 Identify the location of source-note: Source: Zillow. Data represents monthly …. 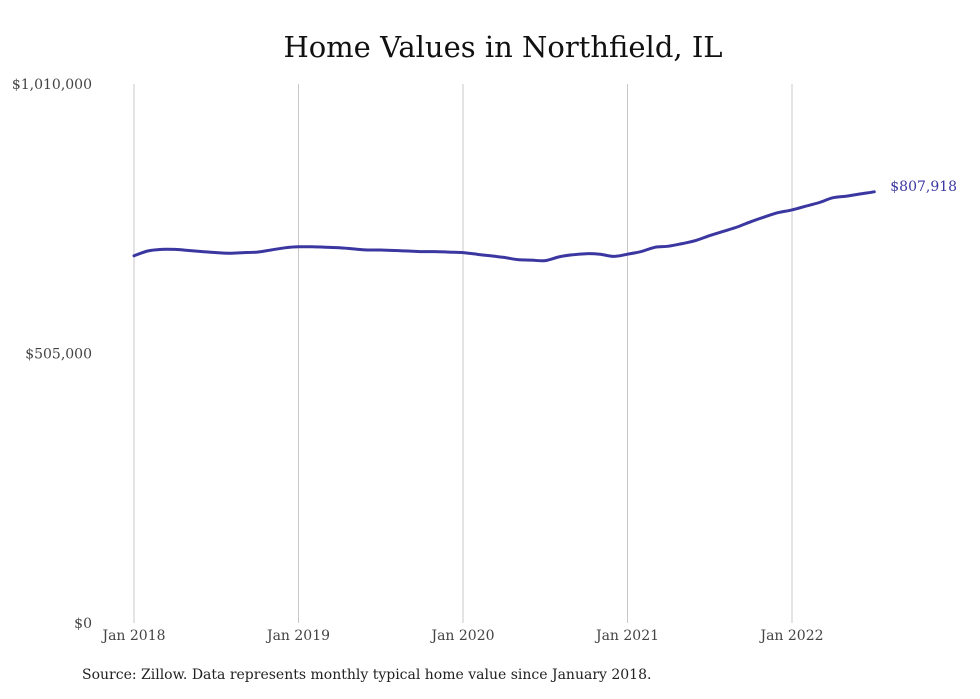
(367, 675).